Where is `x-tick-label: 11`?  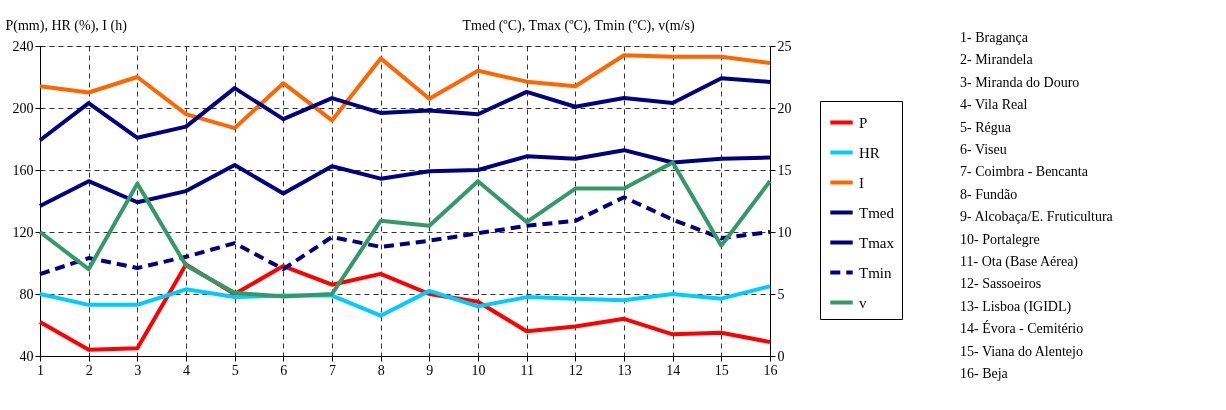
x-tick-label: 11 is located at coordinates (527, 370).